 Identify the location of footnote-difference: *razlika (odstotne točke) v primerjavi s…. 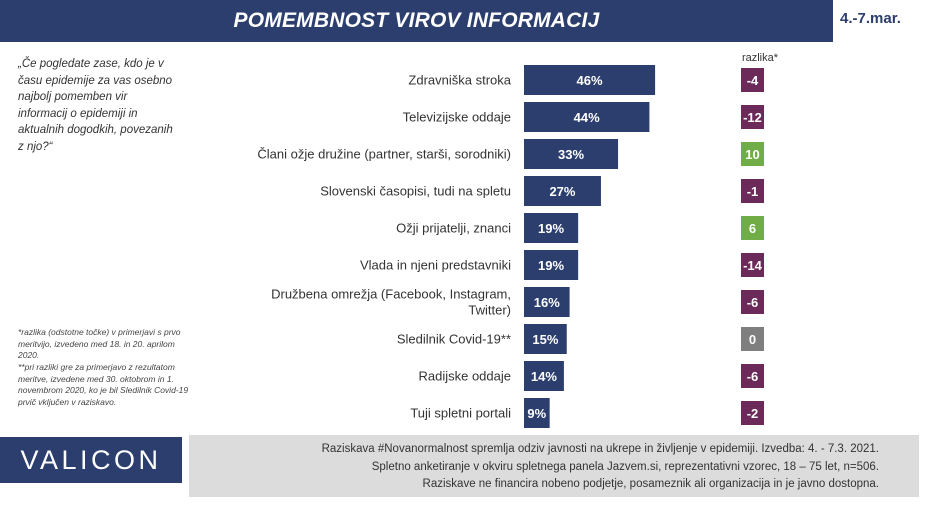
(99, 343).